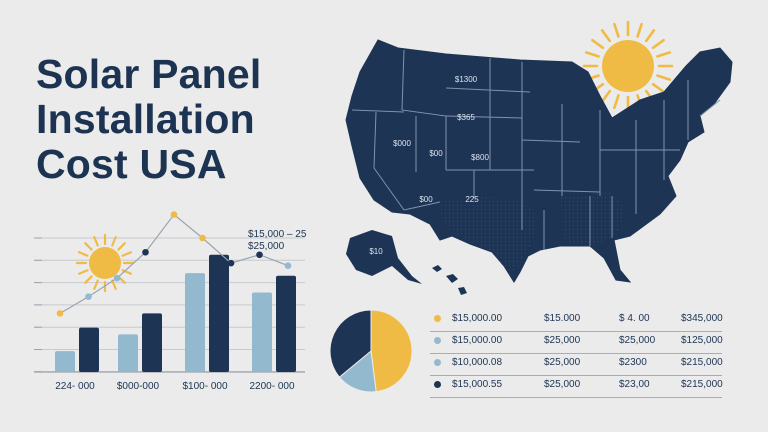 The width and height of the screenshot is (768, 432). I want to click on chart-annotation-line-1: $15,000 – 25, so click(277, 234).